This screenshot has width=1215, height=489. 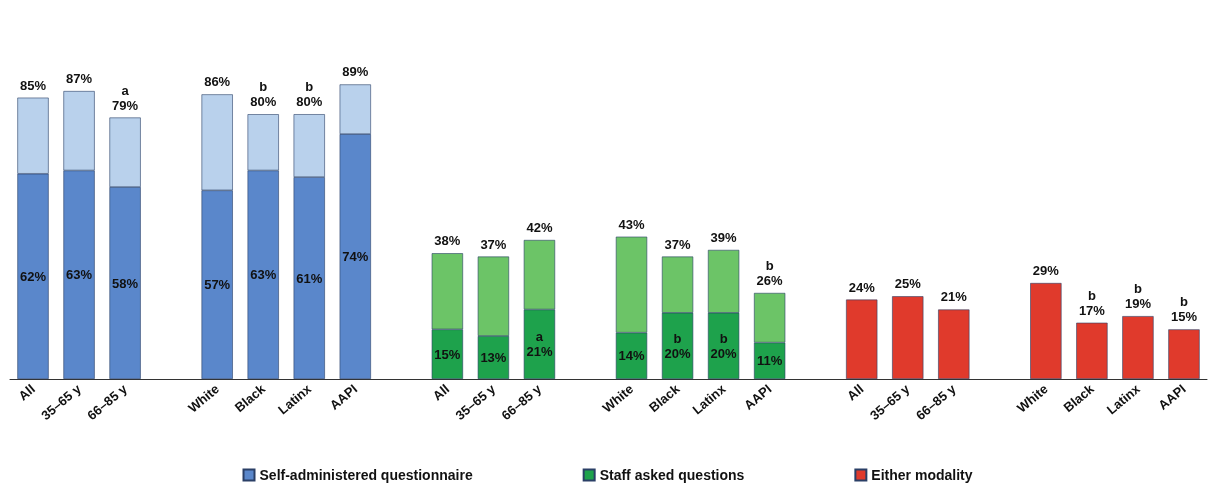 I want to click on data-label: 74%, so click(x=355, y=257).